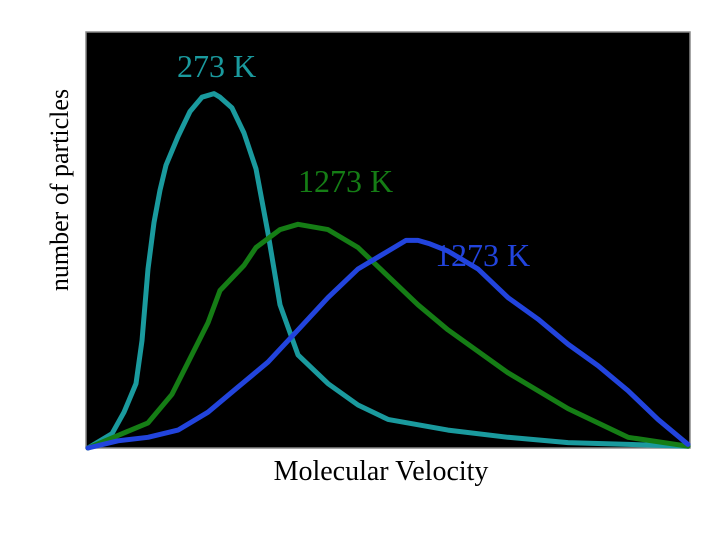 Image resolution: width=720 pixels, height=540 pixels. What do you see at coordinates (381, 471) in the screenshot?
I see `x-axis-label: Molecular Velocity` at bounding box center [381, 471].